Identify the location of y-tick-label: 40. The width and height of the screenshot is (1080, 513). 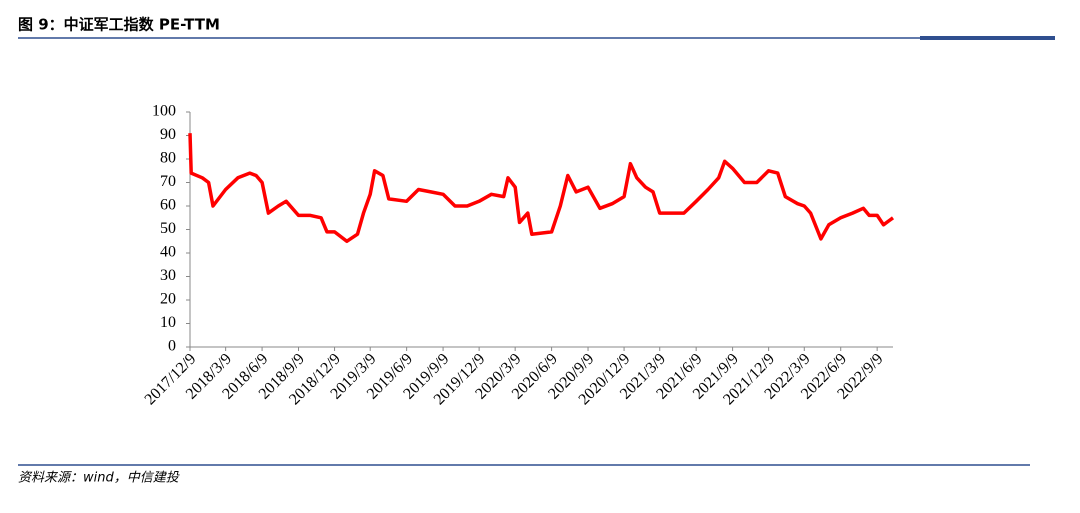
(168, 252).